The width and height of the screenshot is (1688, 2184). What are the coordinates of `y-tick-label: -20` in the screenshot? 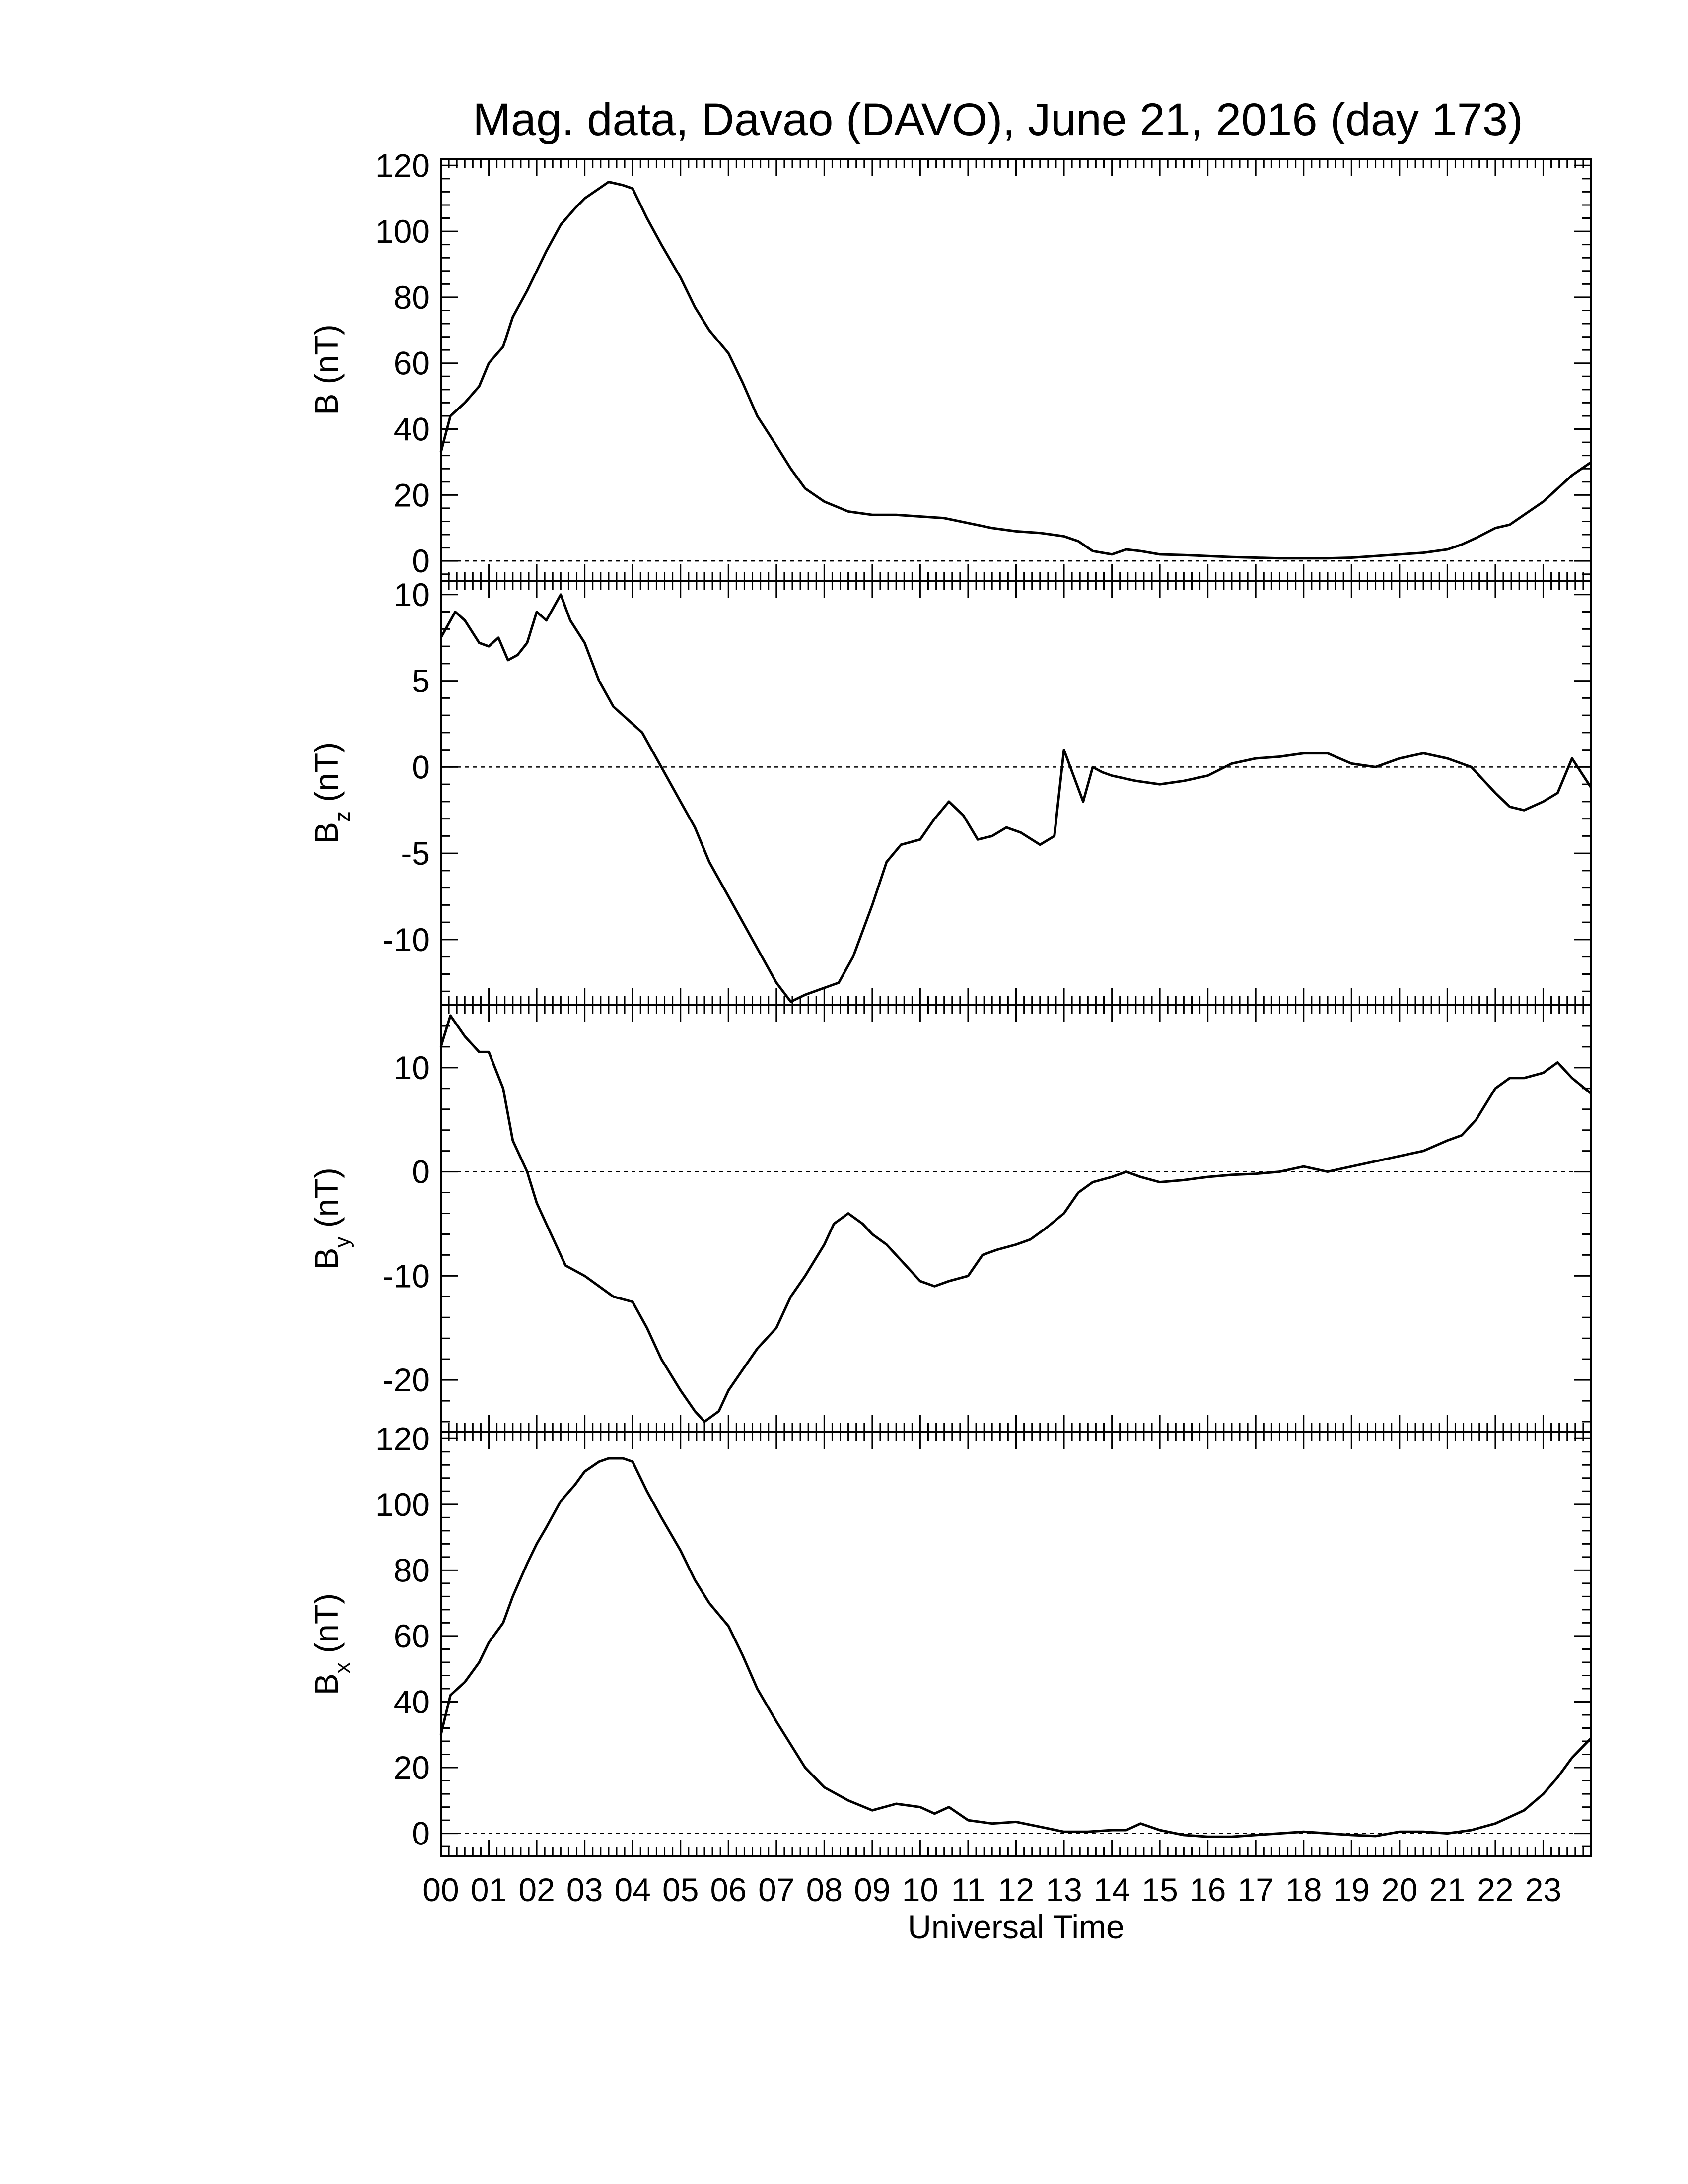 It's located at (406, 1380).